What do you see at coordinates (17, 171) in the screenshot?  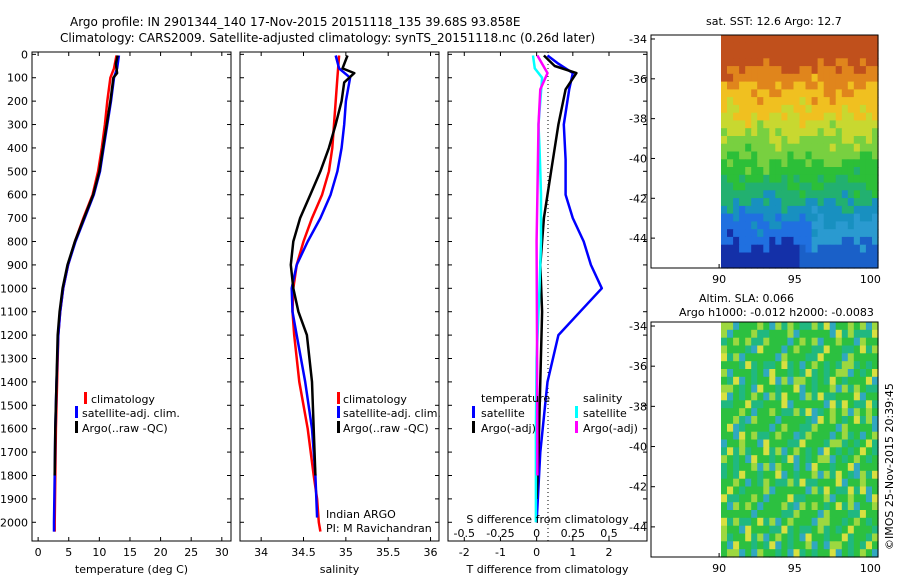 I see `depth-tick-label: 500` at bounding box center [17, 171].